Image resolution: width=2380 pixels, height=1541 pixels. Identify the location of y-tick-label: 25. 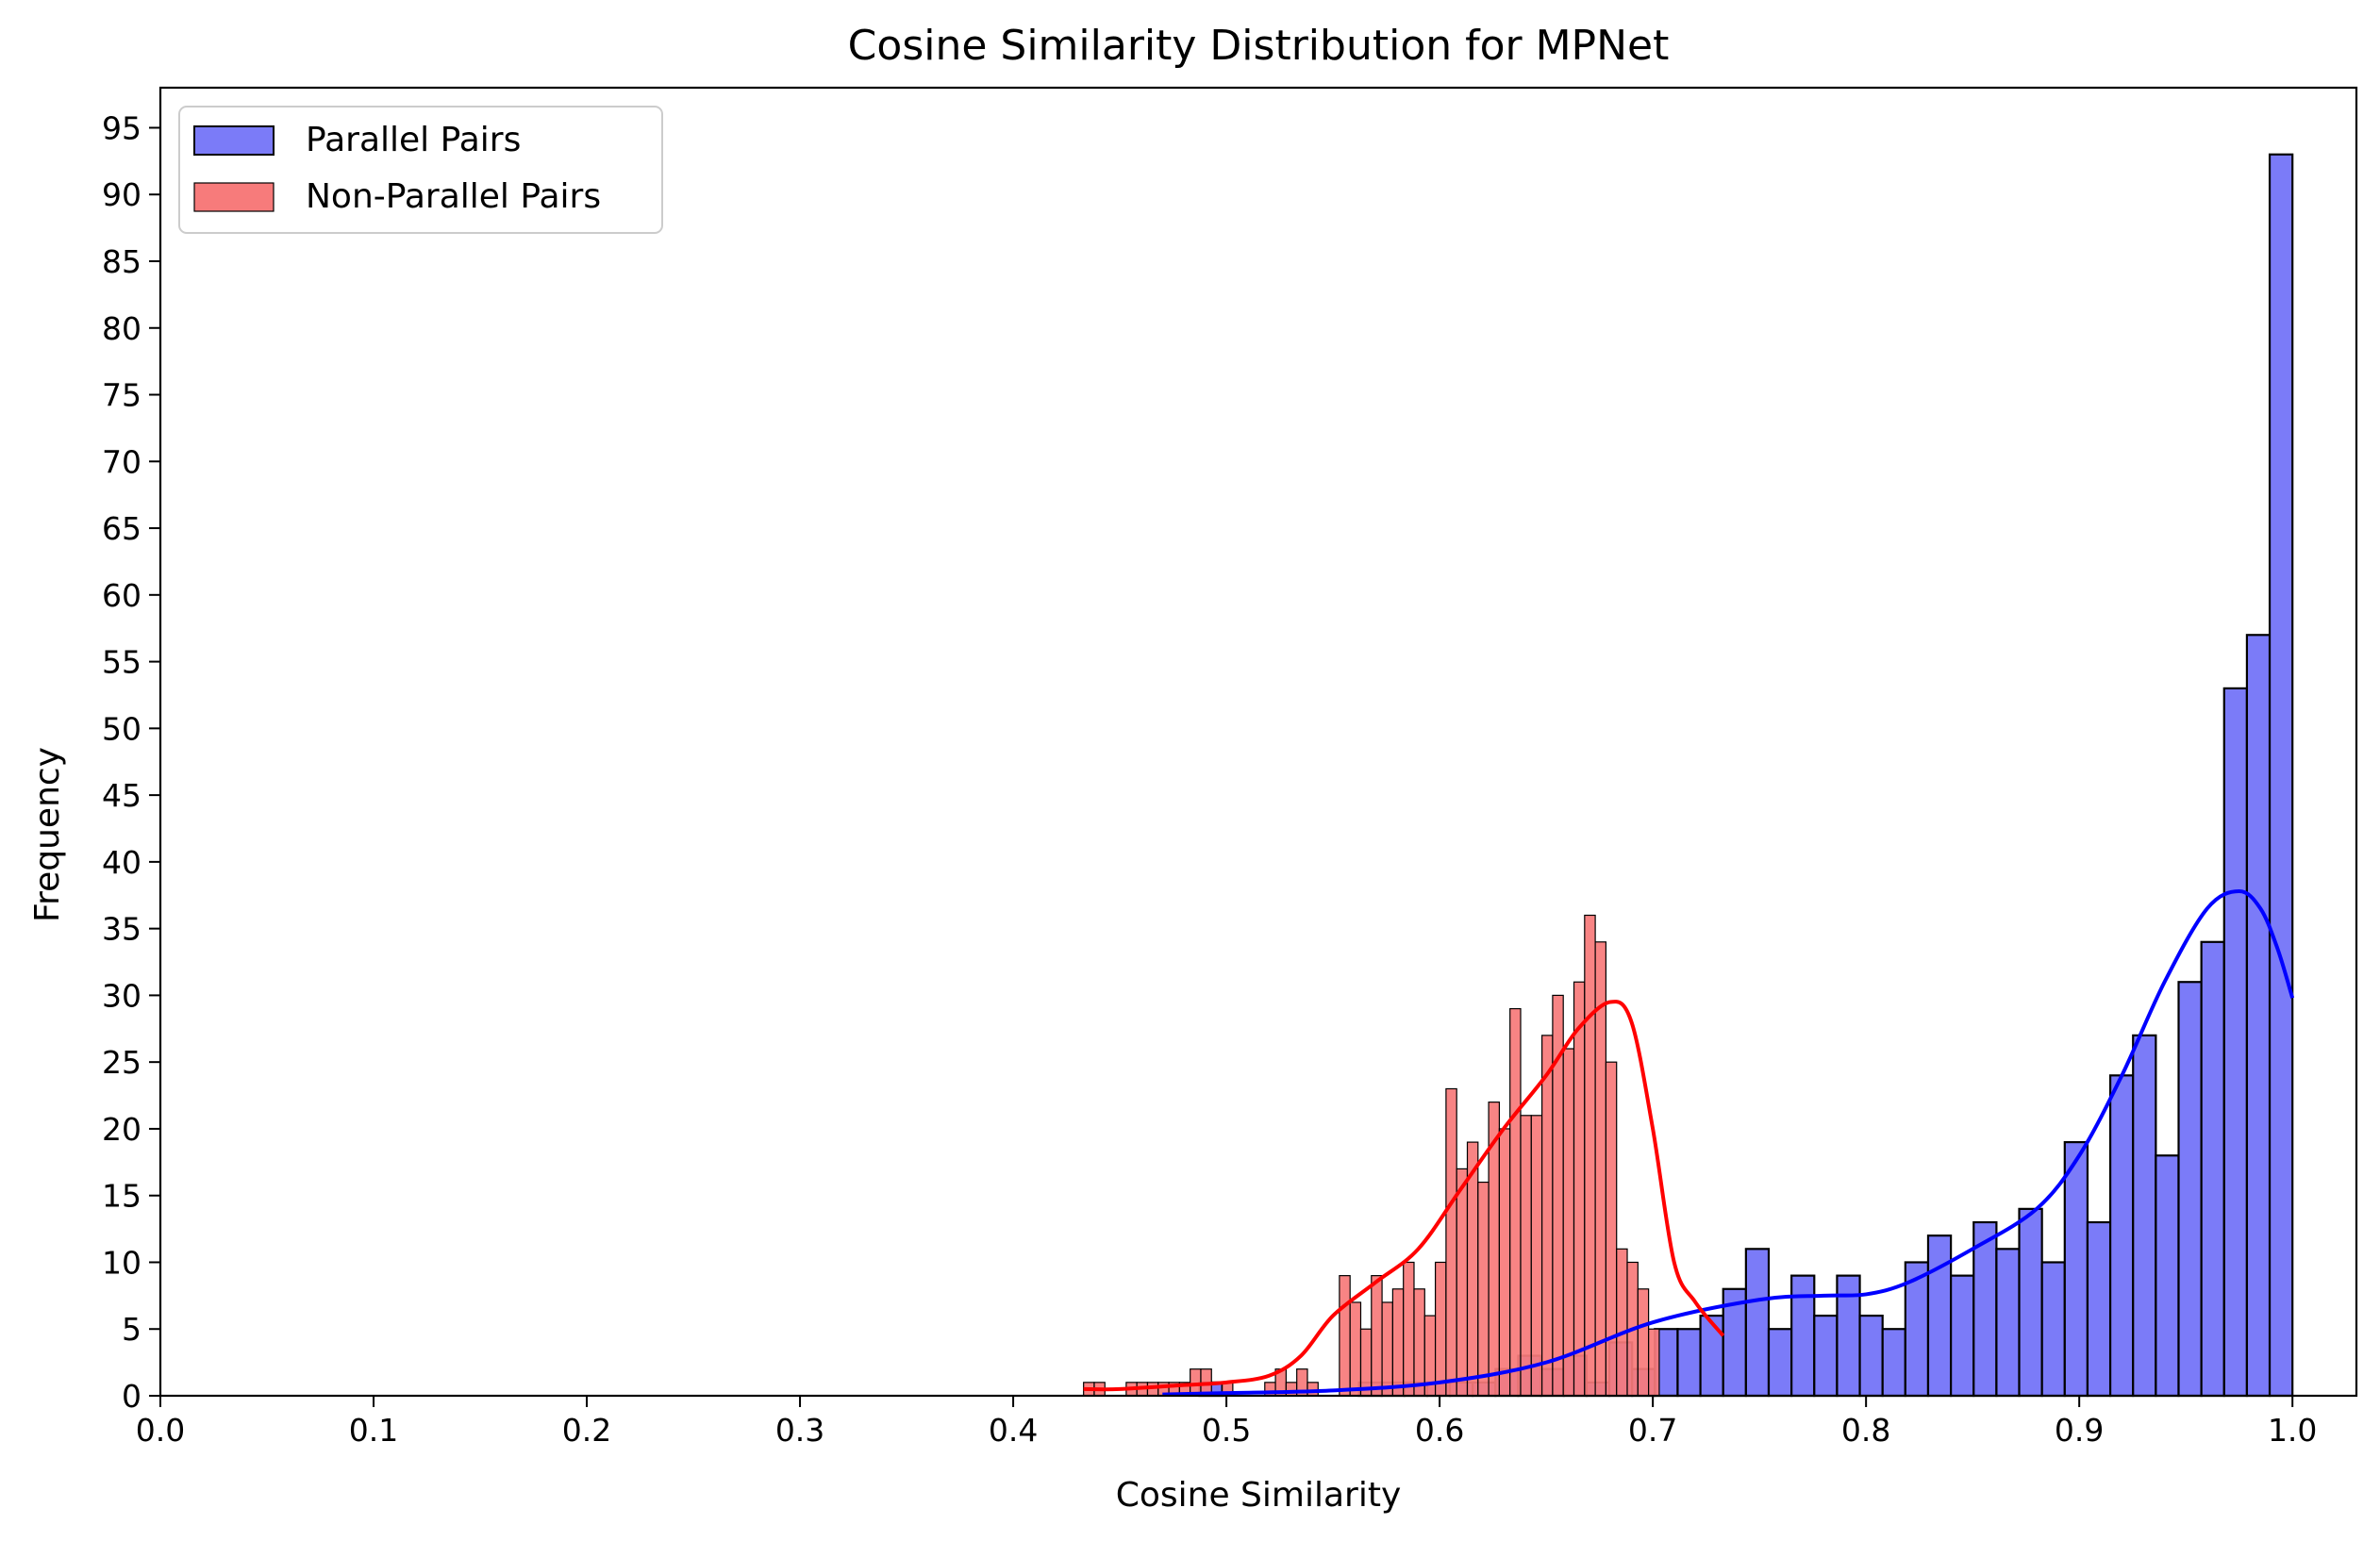
(121, 1062).